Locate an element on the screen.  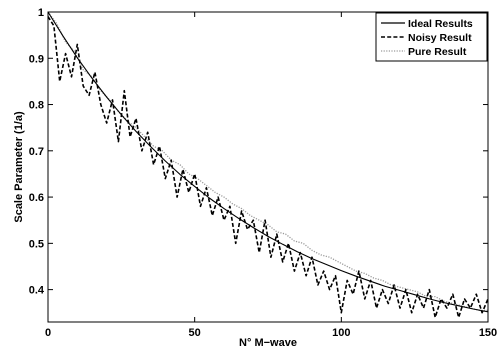
y-tick-label: 0.7 is located at coordinates (36, 152).